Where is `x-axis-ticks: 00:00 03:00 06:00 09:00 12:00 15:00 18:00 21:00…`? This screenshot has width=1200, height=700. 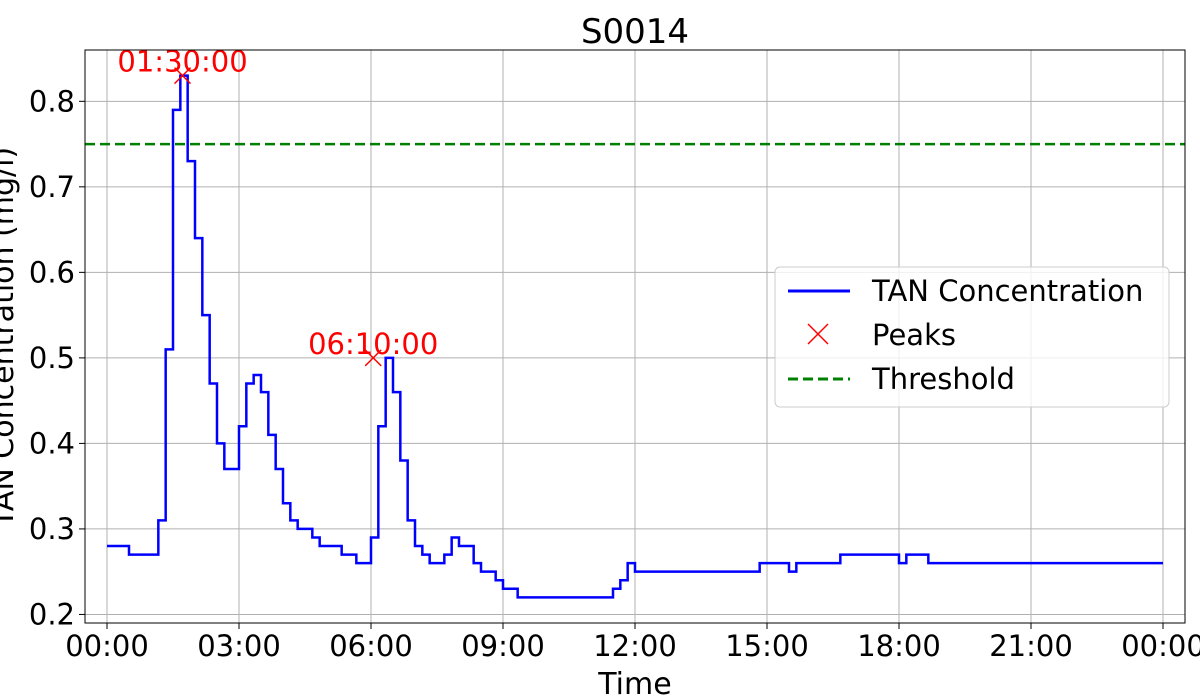
x-axis-ticks: 00:00 03:00 06:00 09:00 12:00 15:00 18:00 21:00… is located at coordinates (632, 643).